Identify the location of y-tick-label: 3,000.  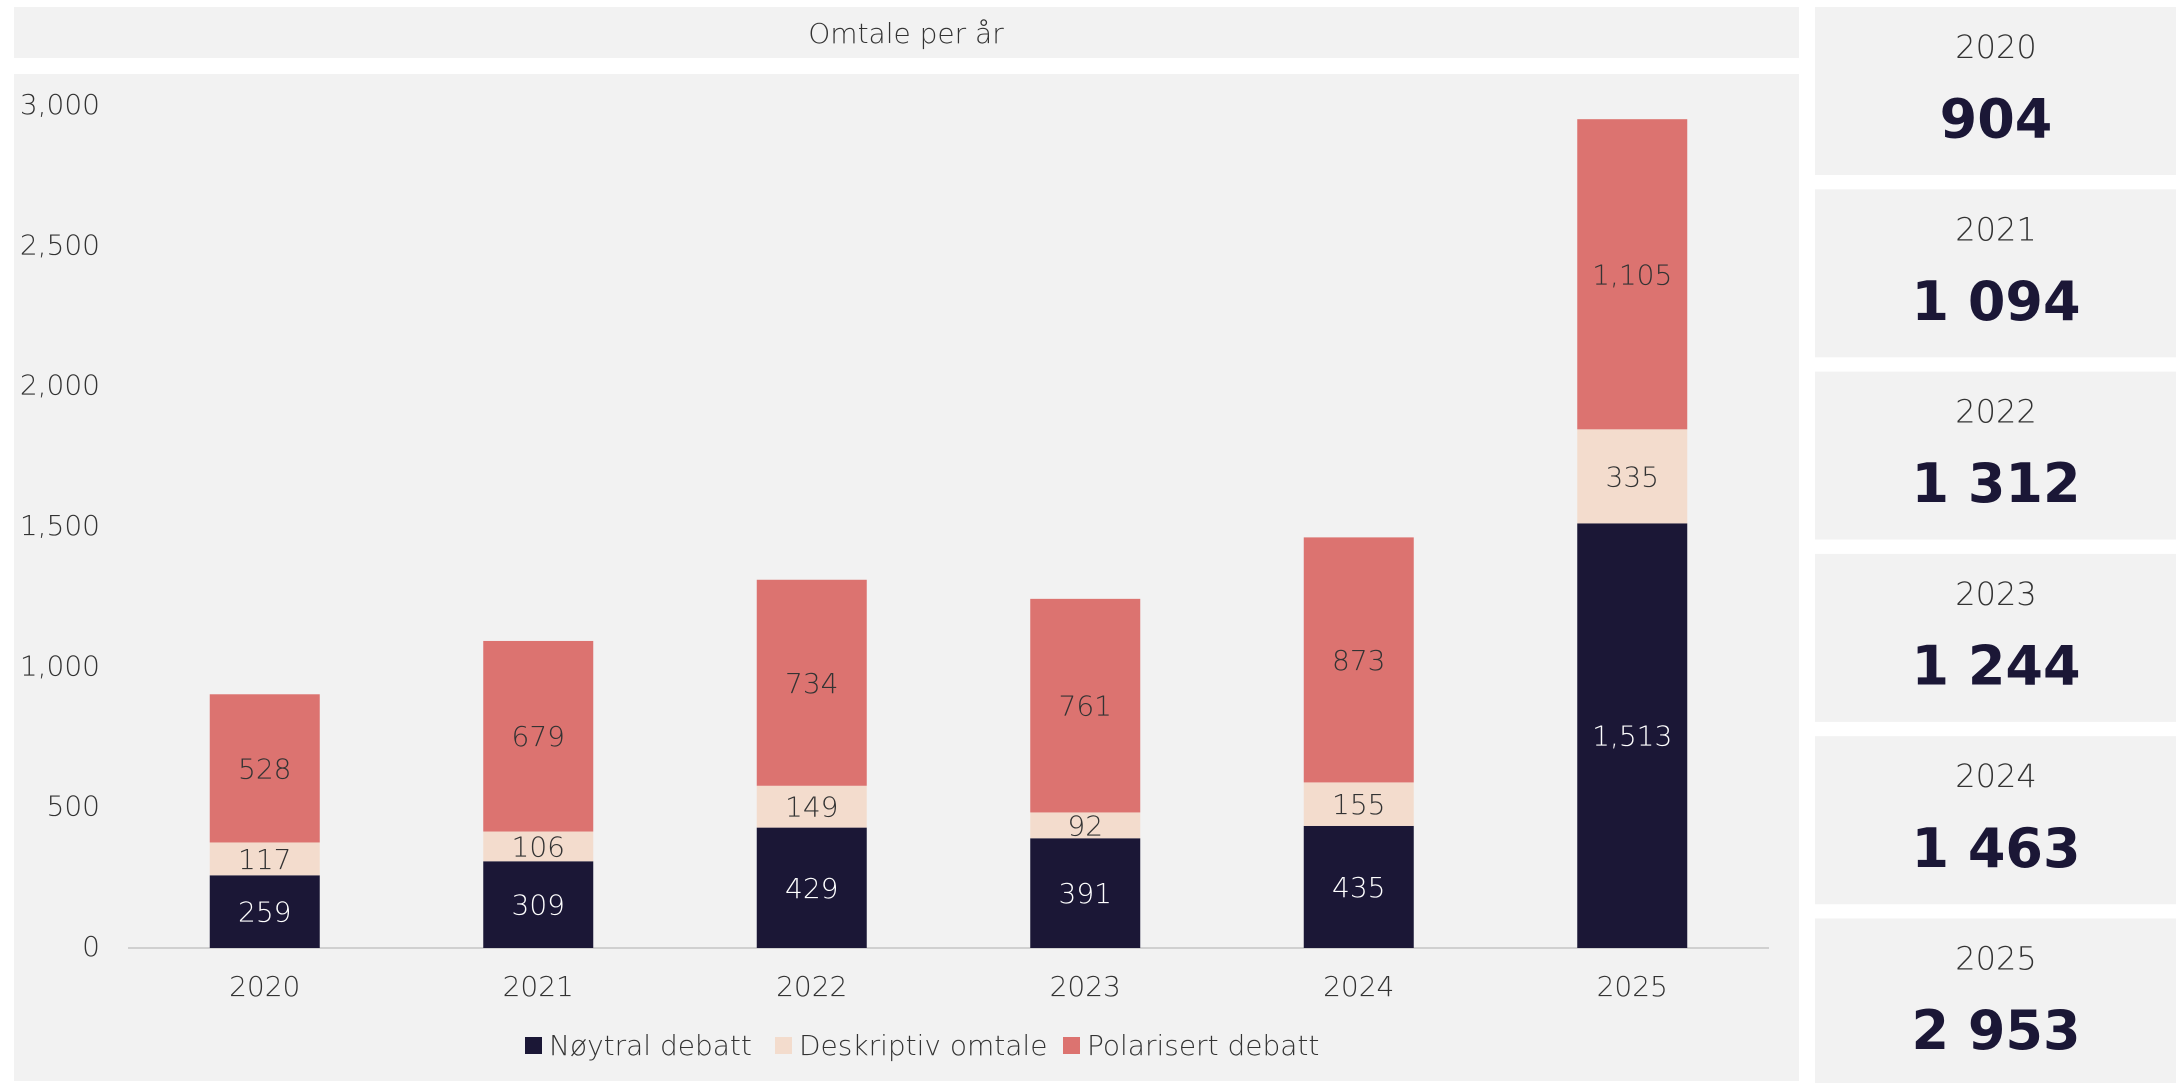
(60, 104).